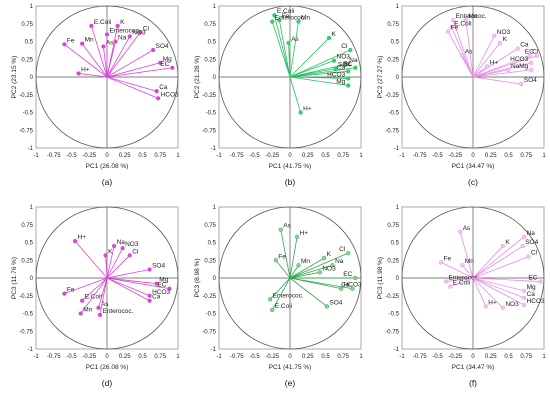 This screenshot has width=550, height=408. Describe the element at coordinates (531, 233) in the screenshot. I see `point-label: Na` at that location.